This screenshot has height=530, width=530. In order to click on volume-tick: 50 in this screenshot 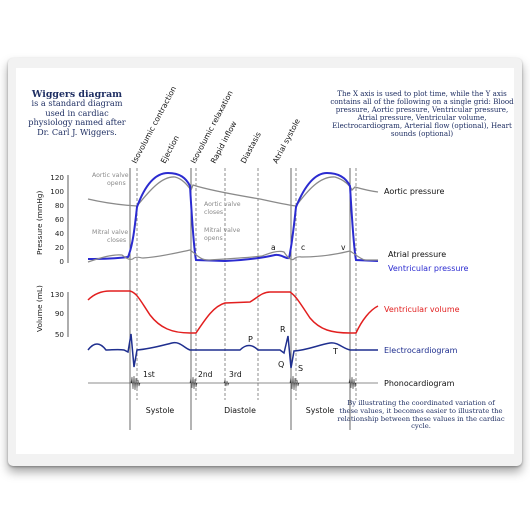, I will do `click(60, 334)`.